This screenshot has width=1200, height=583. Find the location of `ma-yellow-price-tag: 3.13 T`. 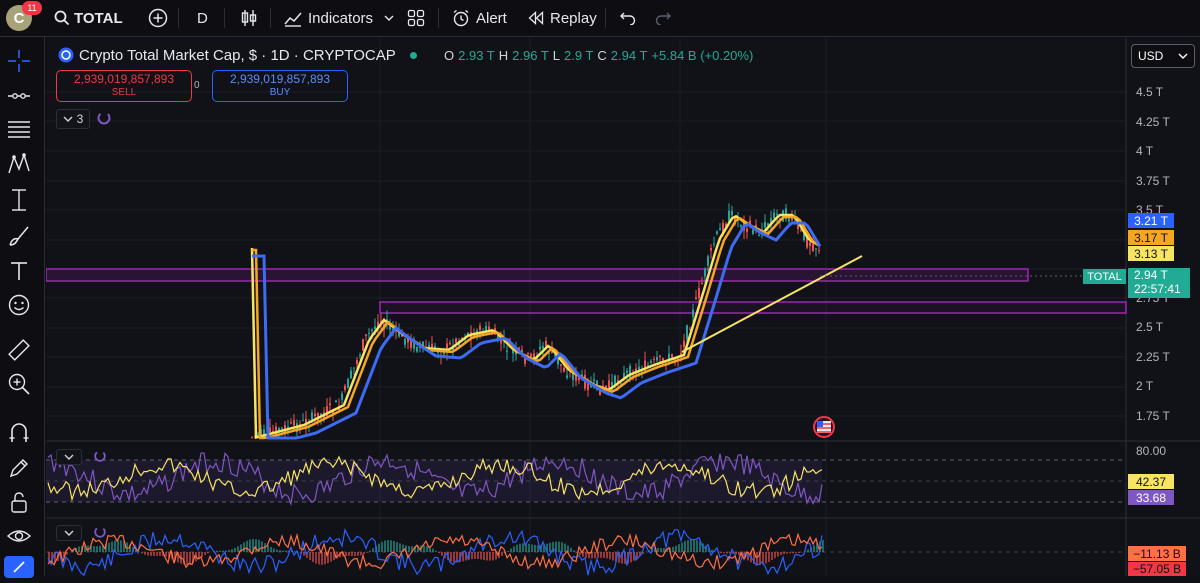

ma-yellow-price-tag: 3.13 T is located at coordinates (1151, 253).